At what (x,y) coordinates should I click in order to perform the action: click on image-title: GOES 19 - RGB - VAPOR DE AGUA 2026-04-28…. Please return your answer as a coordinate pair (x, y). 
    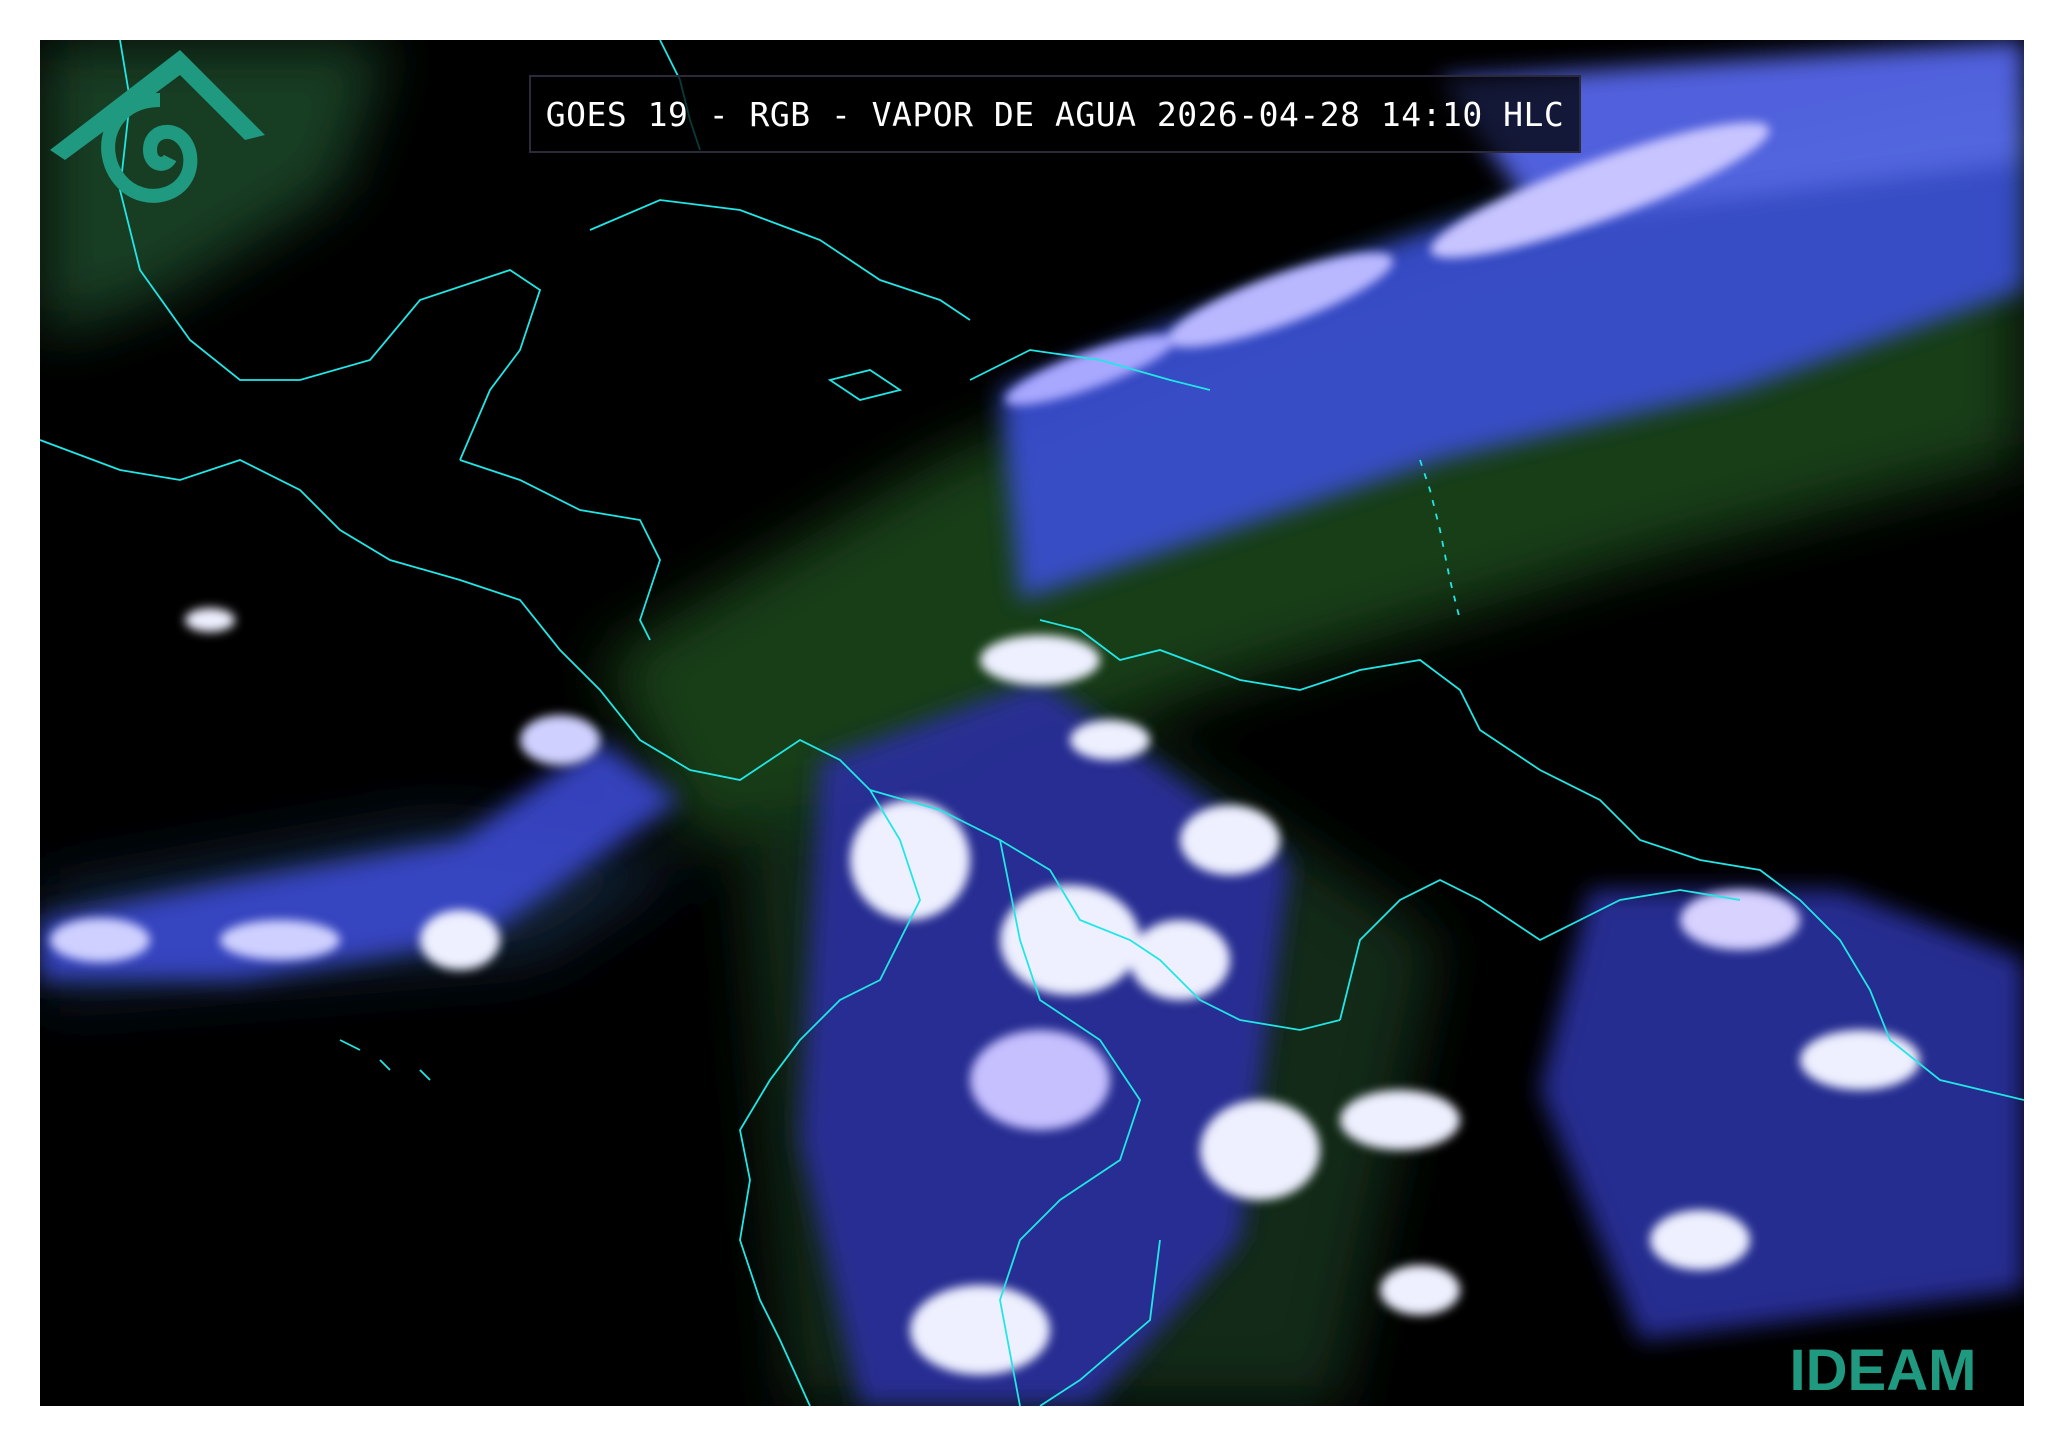
    Looking at the image, I should click on (1055, 114).